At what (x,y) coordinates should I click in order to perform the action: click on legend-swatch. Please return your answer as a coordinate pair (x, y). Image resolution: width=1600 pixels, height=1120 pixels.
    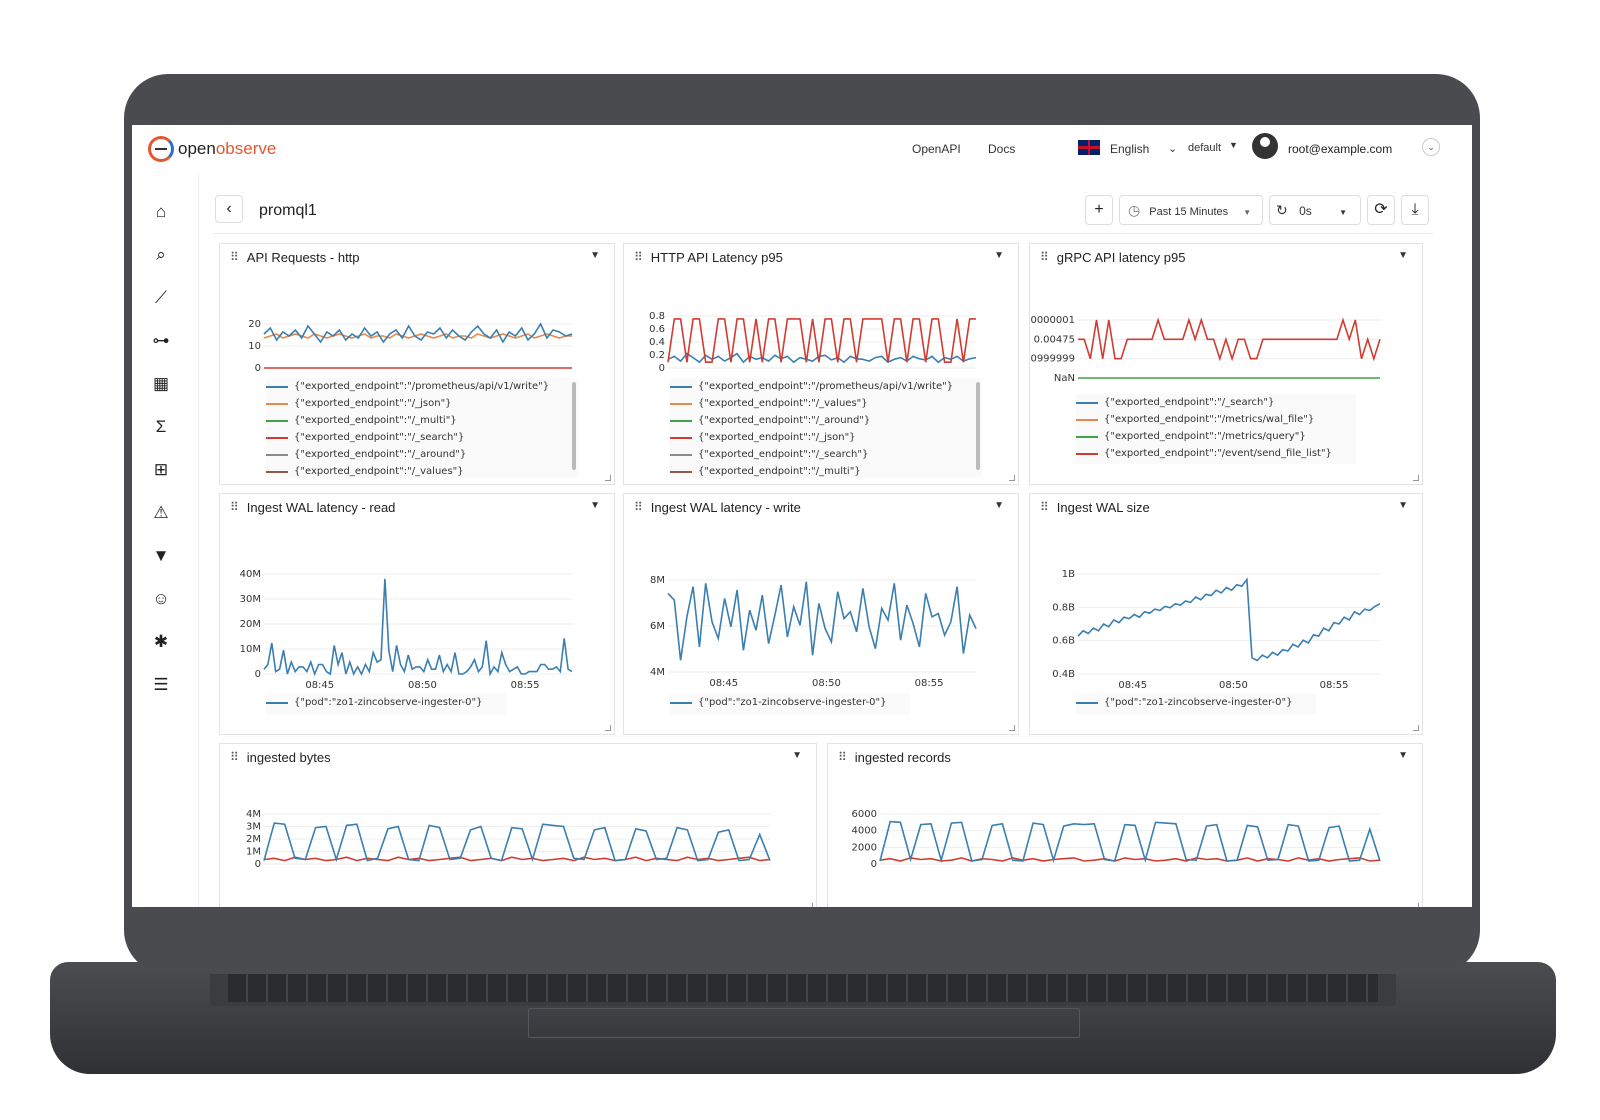
    Looking at the image, I should click on (681, 454).